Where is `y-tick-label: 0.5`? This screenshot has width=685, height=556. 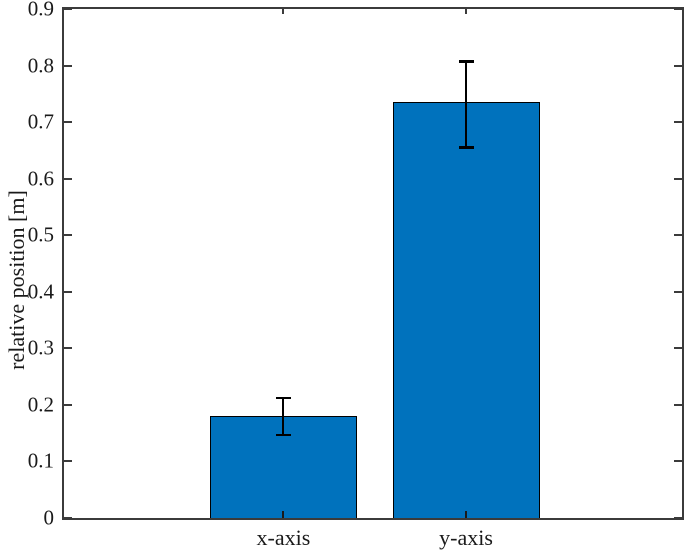 y-tick-label: 0.5 is located at coordinates (40, 234).